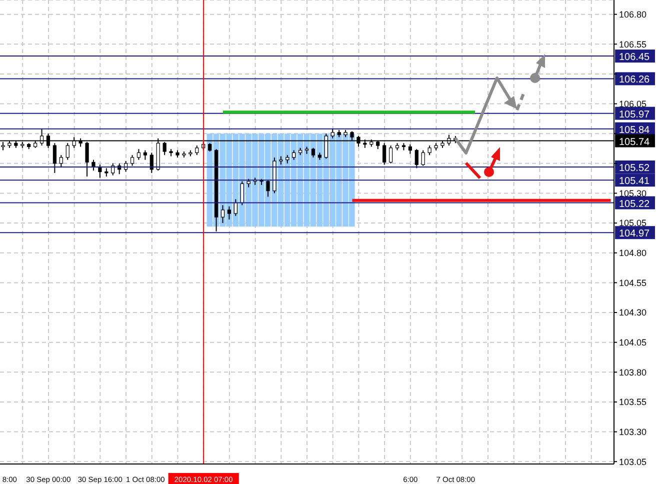 The height and width of the screenshot is (484, 665). Describe the element at coordinates (633, 223) in the screenshot. I see `y-tick-label: 105.05` at that location.